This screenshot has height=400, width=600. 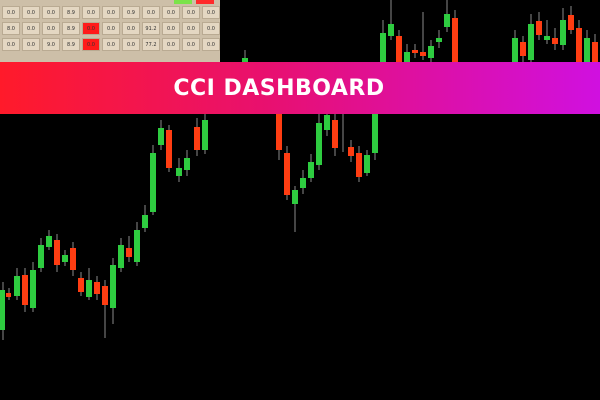 I want to click on table-cell: 0.9, so click(x=131, y=12).